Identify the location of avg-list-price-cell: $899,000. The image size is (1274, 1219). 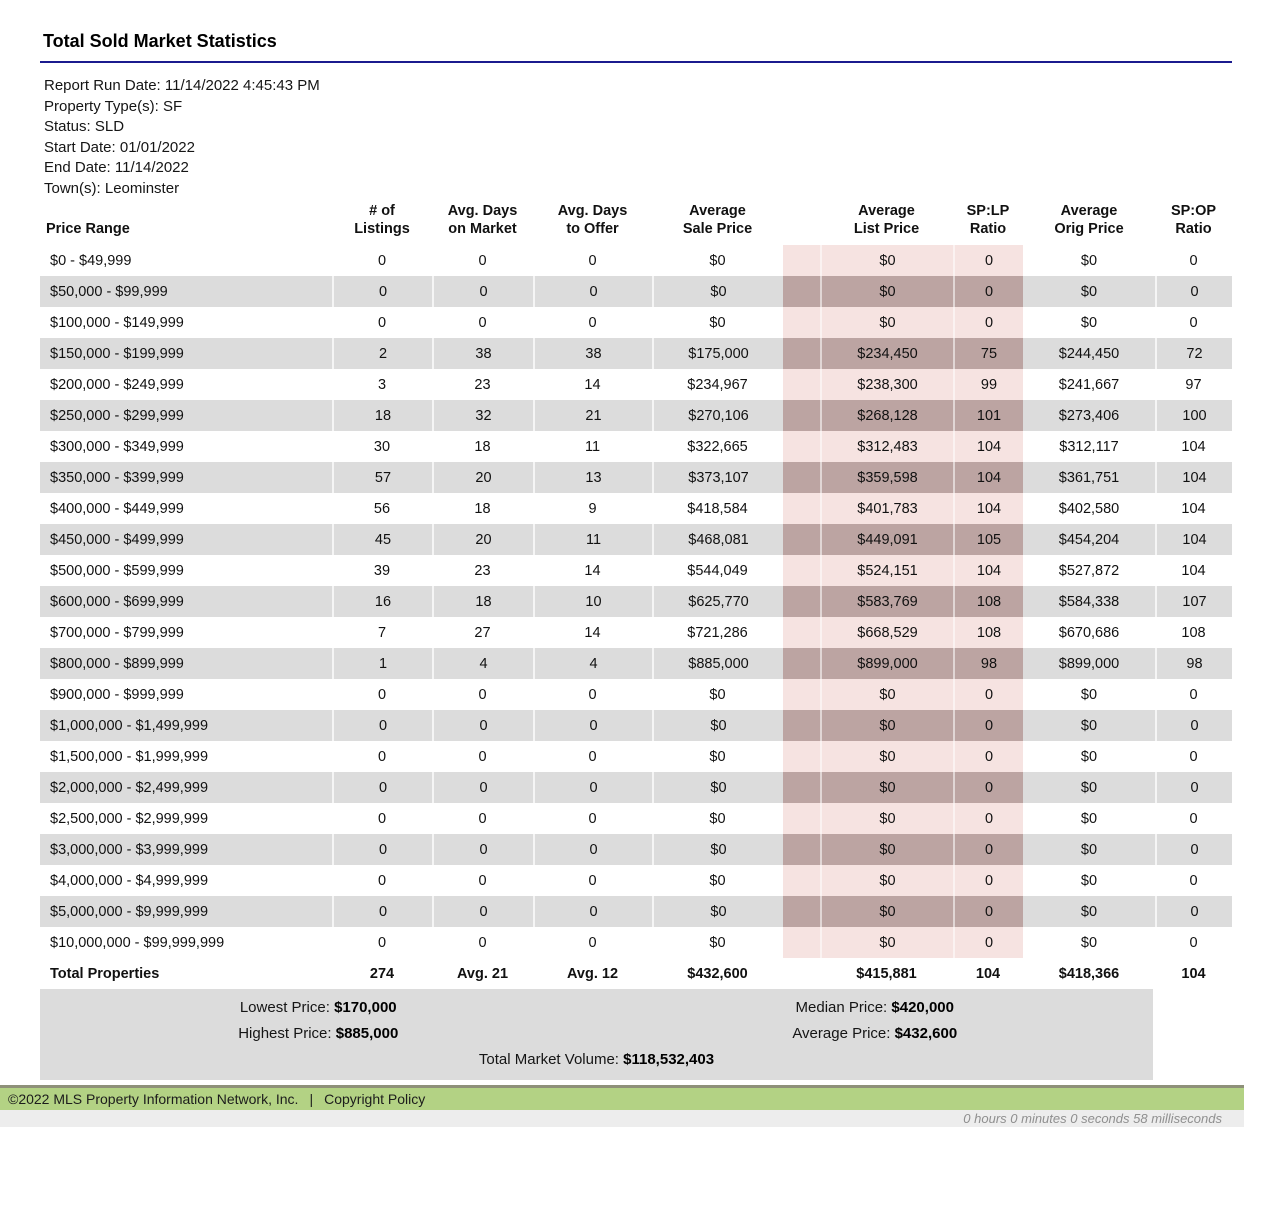
(886, 663).